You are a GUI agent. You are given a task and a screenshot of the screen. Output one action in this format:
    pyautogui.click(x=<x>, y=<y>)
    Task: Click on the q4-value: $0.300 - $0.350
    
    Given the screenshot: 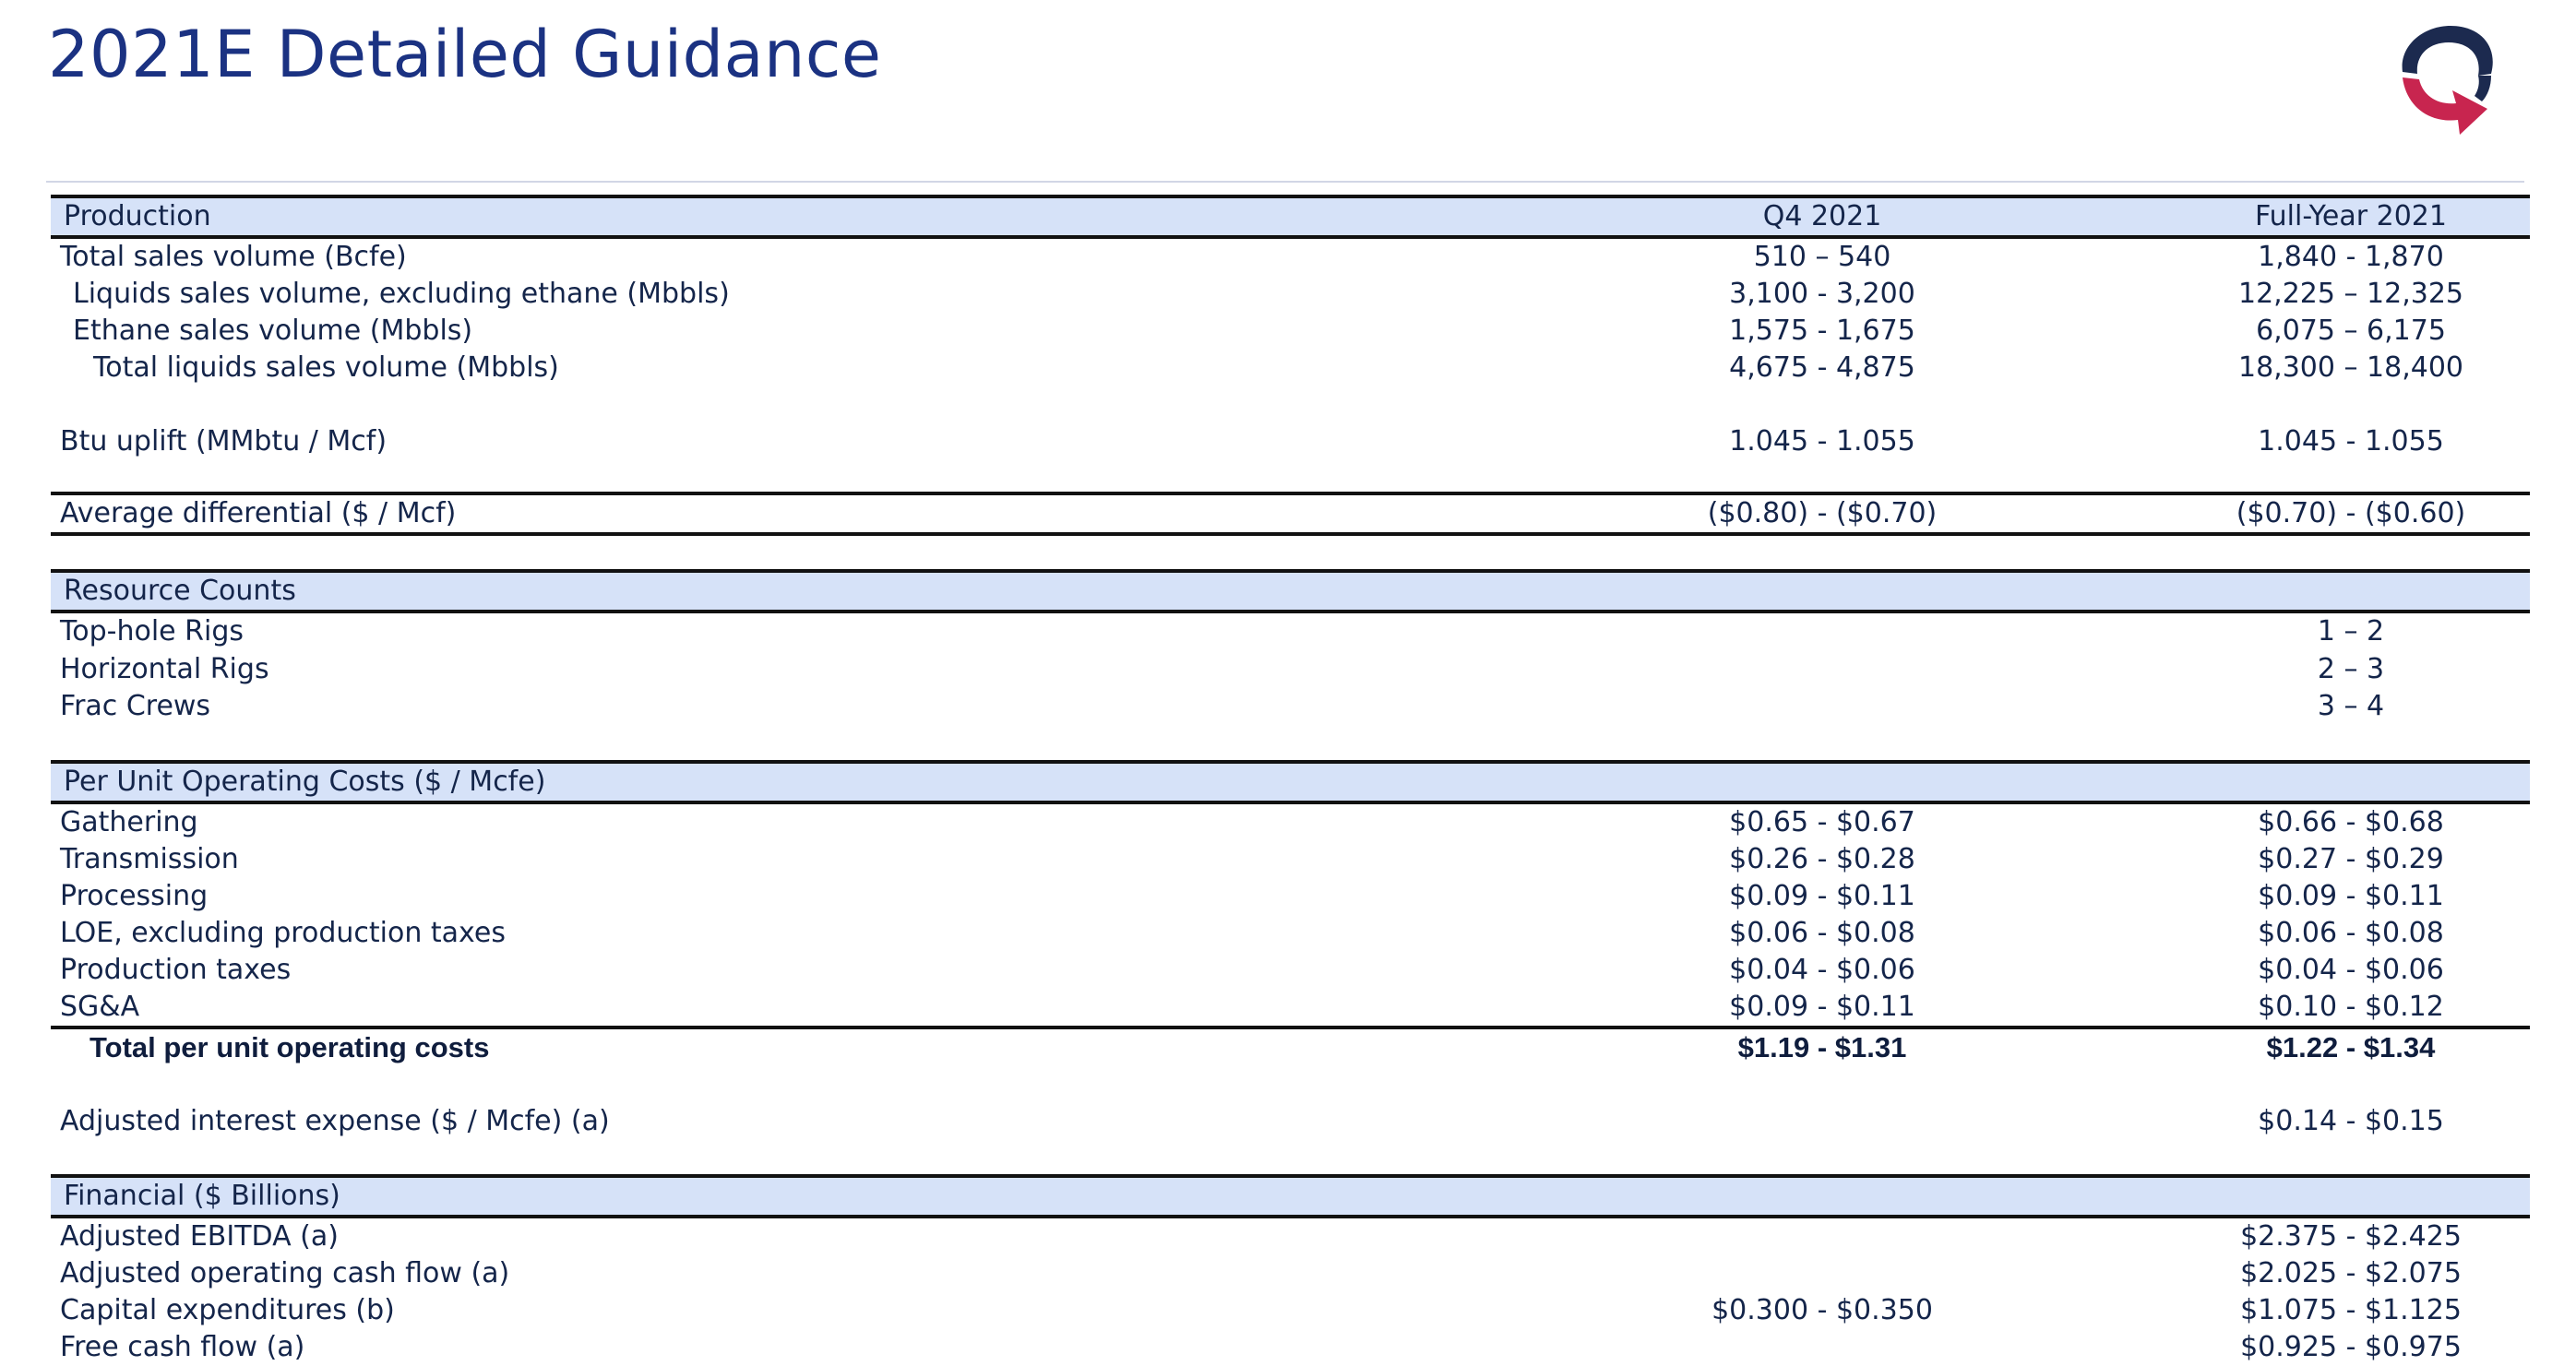 What is the action you would take?
    pyautogui.click(x=1822, y=1309)
    